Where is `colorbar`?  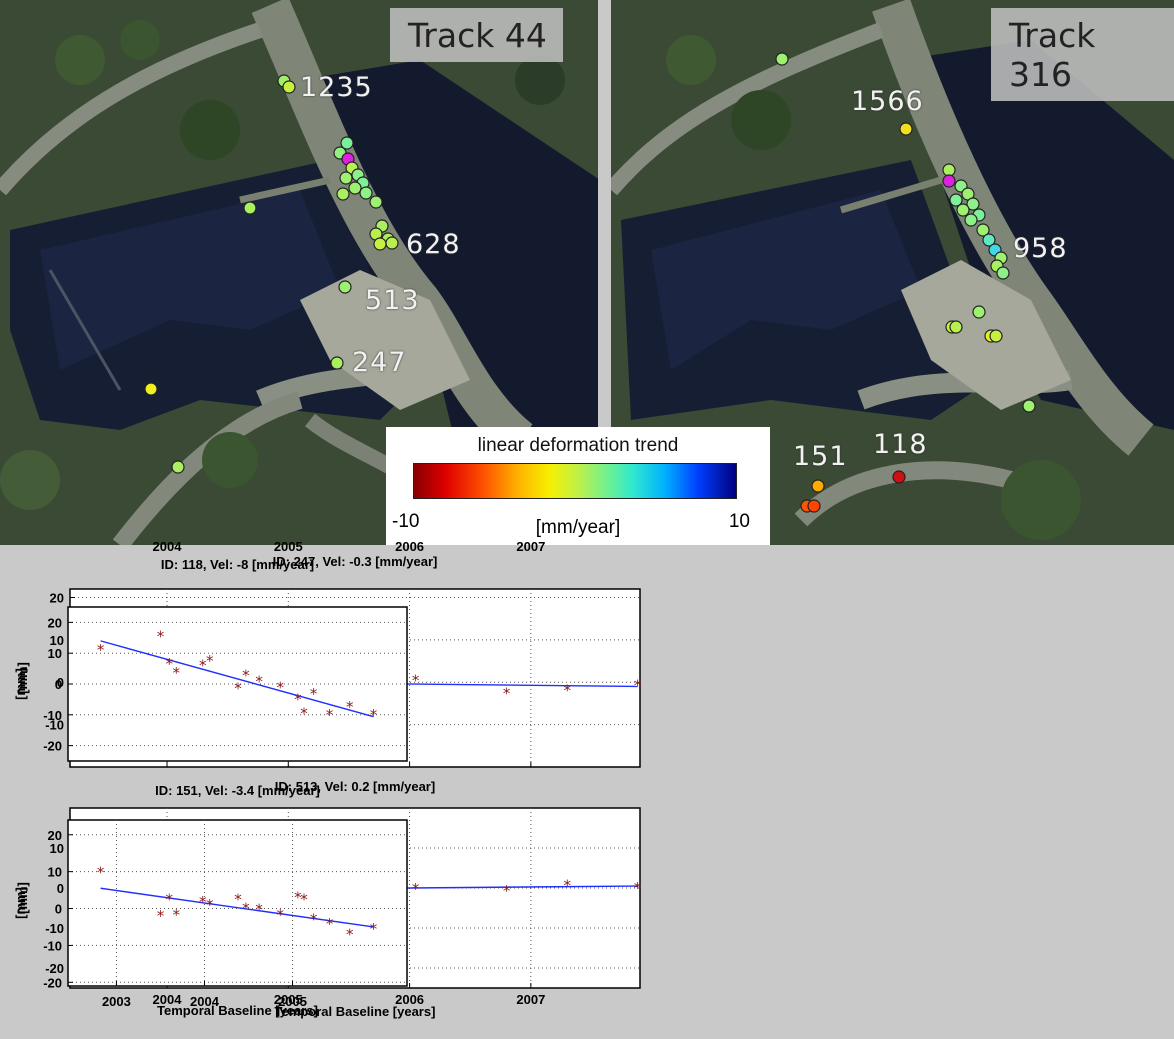 colorbar is located at coordinates (575, 481).